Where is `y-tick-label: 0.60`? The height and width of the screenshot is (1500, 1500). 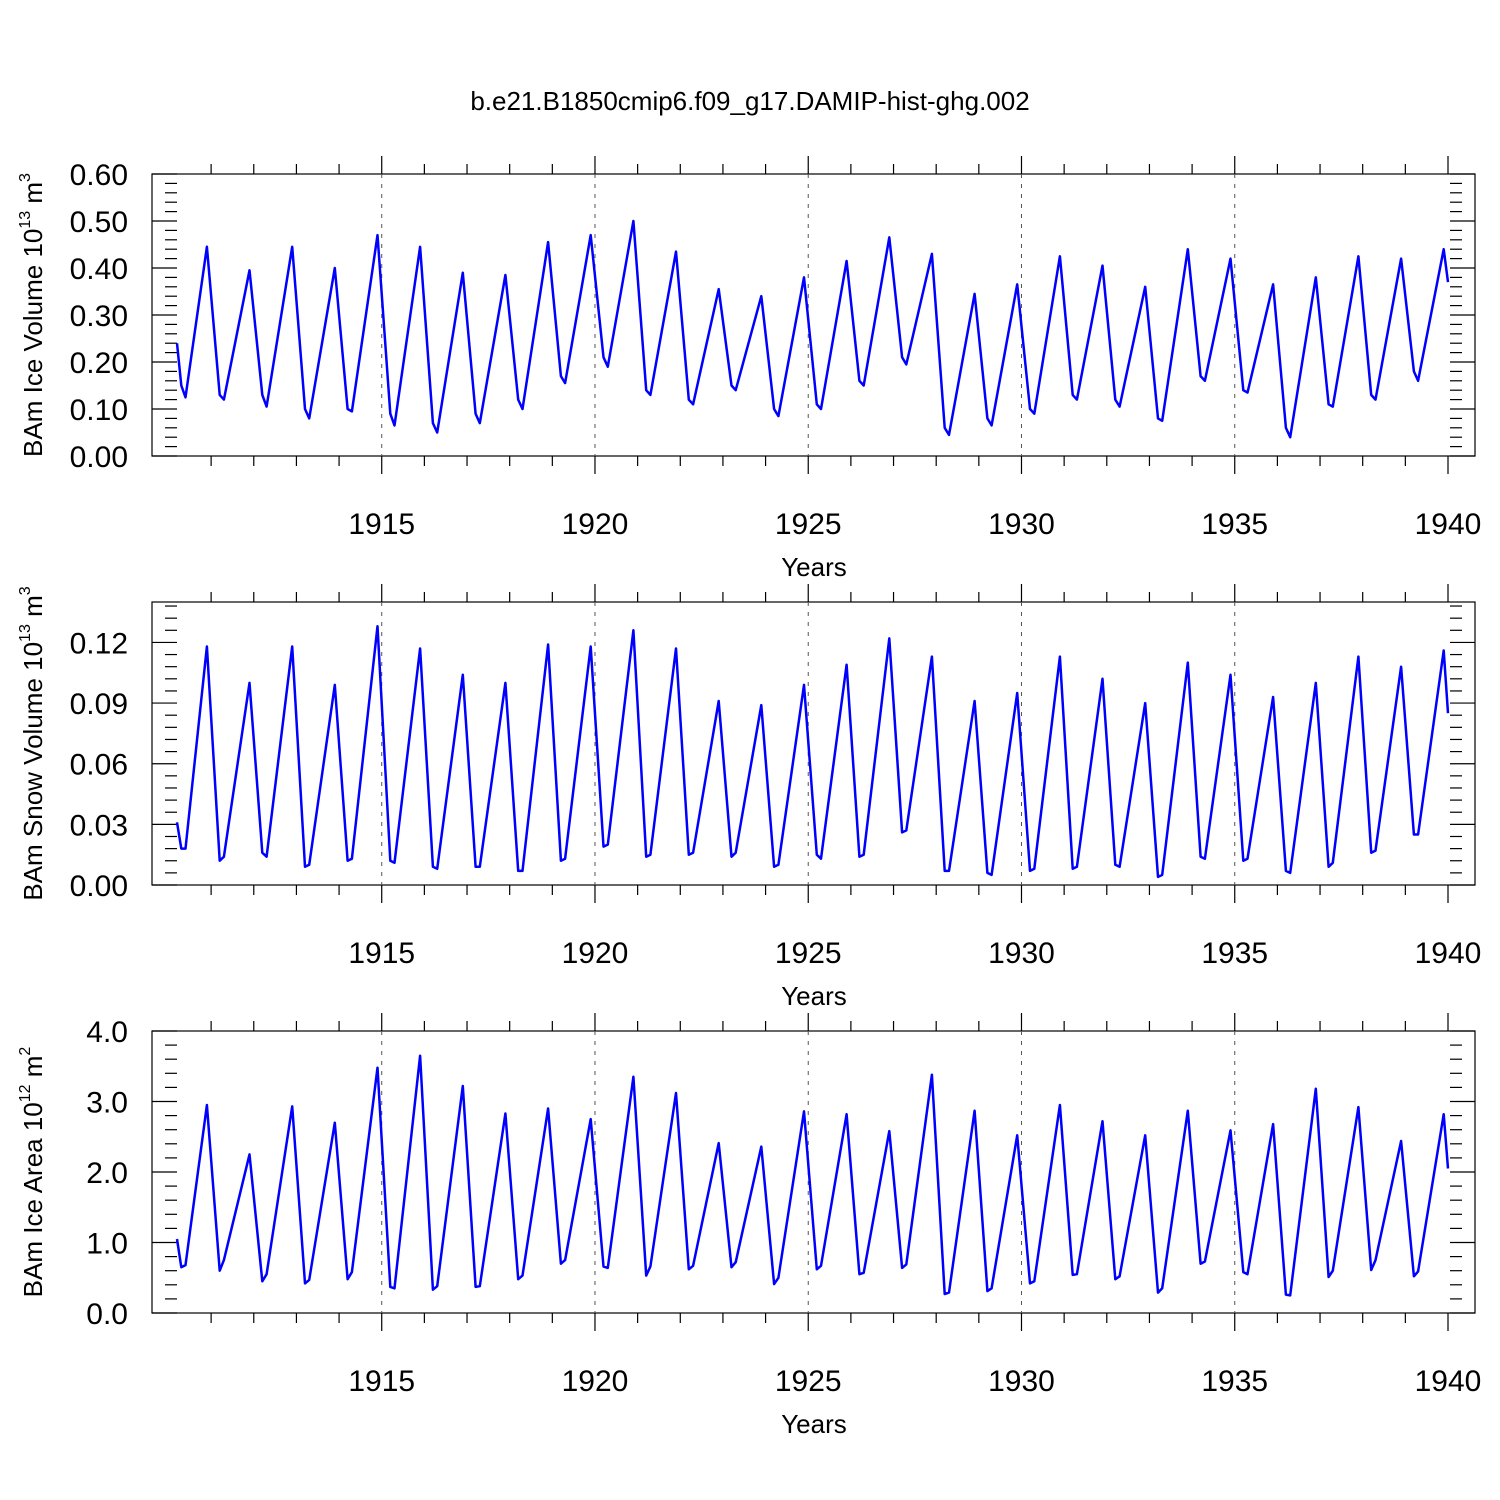 y-tick-label: 0.60 is located at coordinates (99, 175).